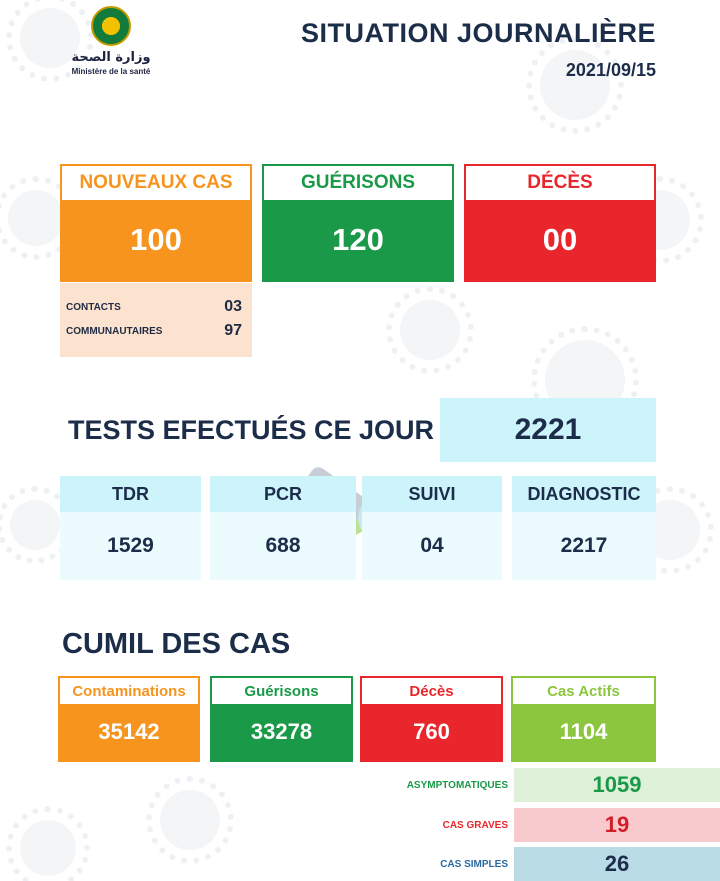  I want to click on test-value: 1529, so click(130, 546).